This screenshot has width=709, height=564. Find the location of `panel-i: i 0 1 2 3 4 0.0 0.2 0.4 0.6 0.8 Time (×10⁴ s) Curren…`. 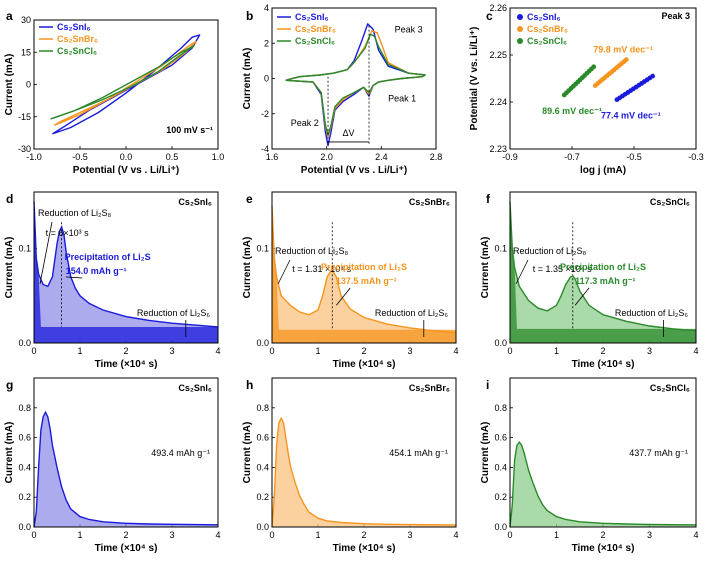

panel-i: i 0 1 2 3 4 0.0 0.2 0.4 0.6 0.8 Time (×10⁴ s) Curren… is located at coordinates (589, 465).